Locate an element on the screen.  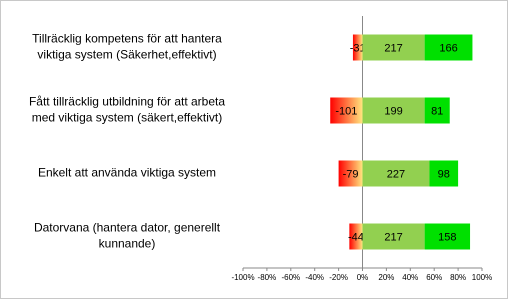
value-label: -101 is located at coordinates (346, 111).